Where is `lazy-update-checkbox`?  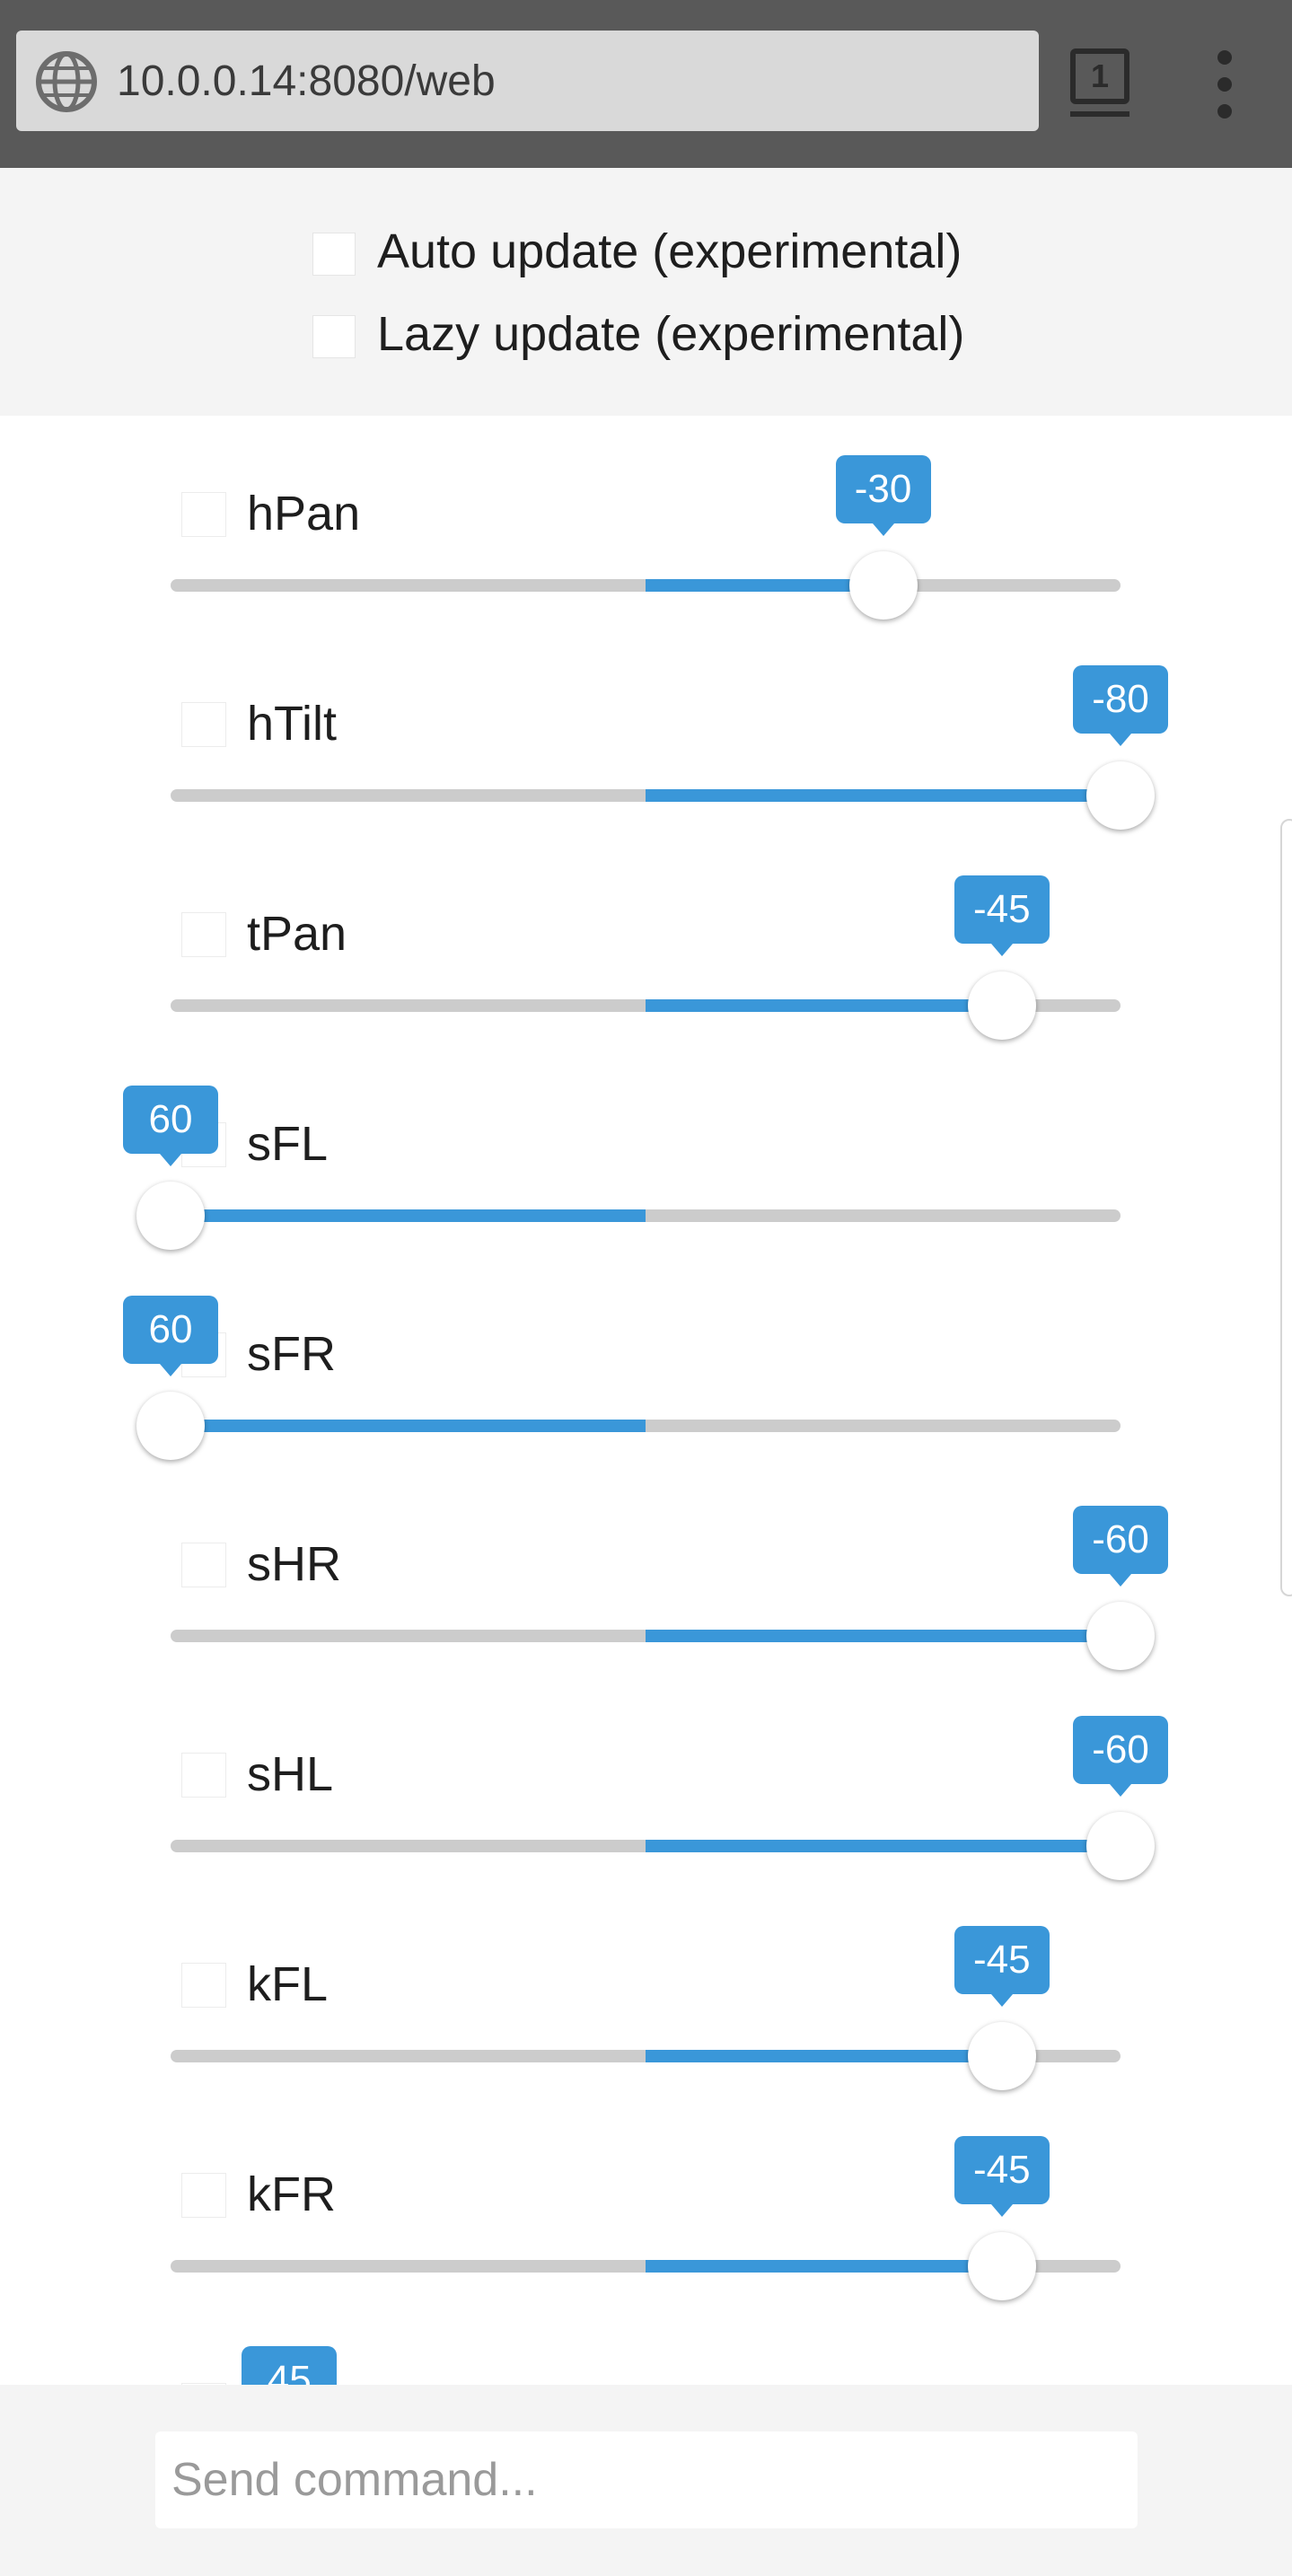
lazy-update-checkbox is located at coordinates (334, 336).